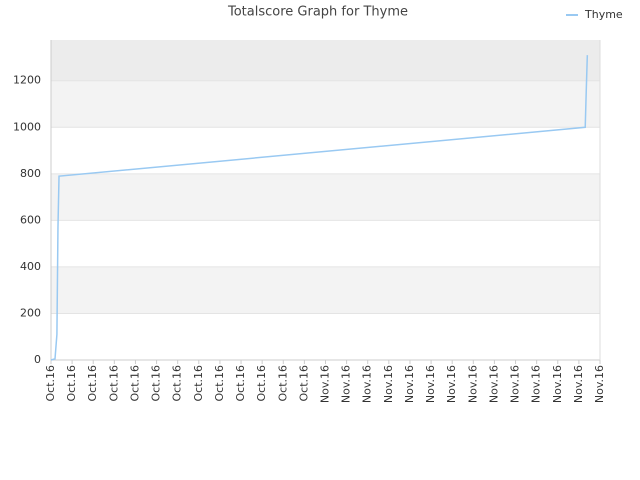 The width and height of the screenshot is (640, 480). What do you see at coordinates (30, 219) in the screenshot?
I see `y-tick-label: 600` at bounding box center [30, 219].